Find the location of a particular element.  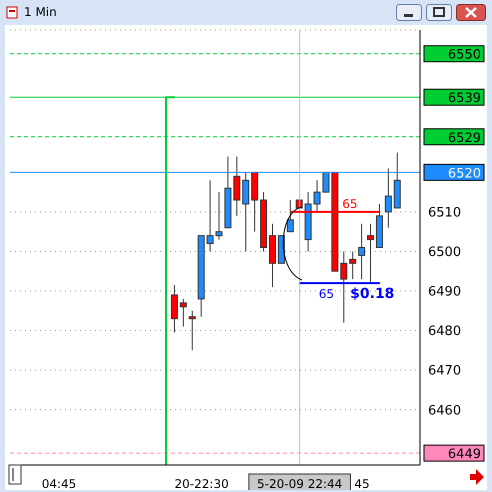

annotation: $0.18 is located at coordinates (372, 294).